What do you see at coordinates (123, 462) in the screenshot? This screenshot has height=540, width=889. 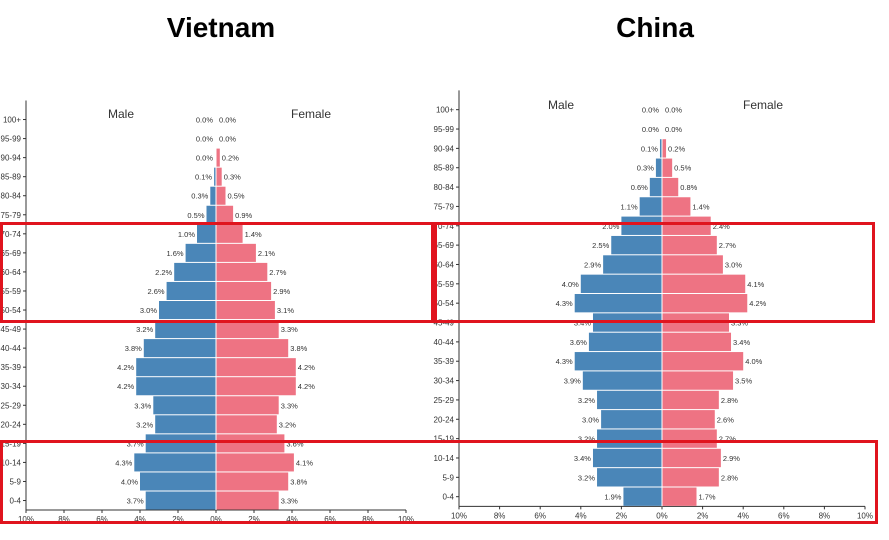 I see `vietnam-male-value-label: 4.3%` at bounding box center [123, 462].